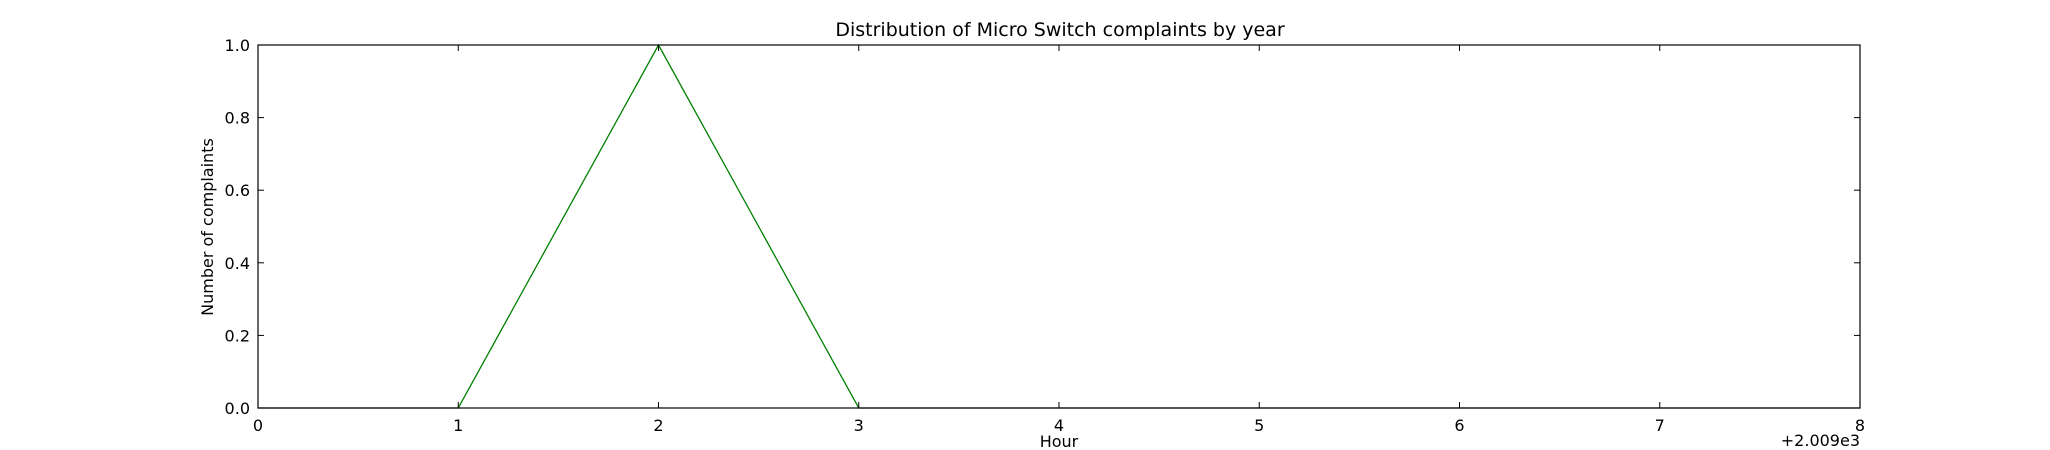 Image resolution: width=2050 pixels, height=450 pixels. I want to click on x-tick-label: 5, so click(1259, 425).